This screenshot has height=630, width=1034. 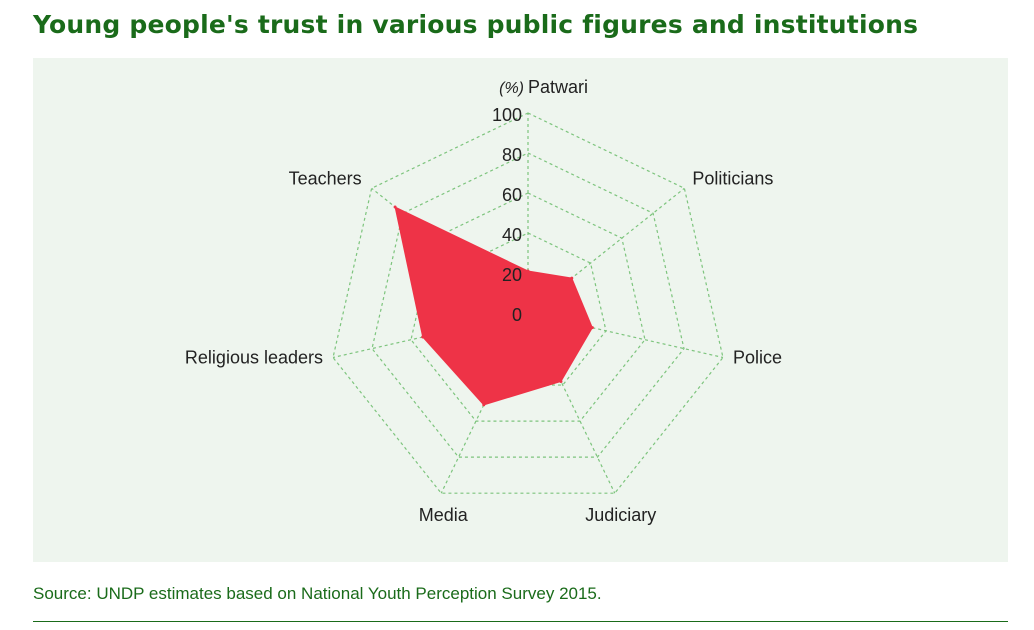 What do you see at coordinates (517, 315) in the screenshot?
I see `tick-label: 0` at bounding box center [517, 315].